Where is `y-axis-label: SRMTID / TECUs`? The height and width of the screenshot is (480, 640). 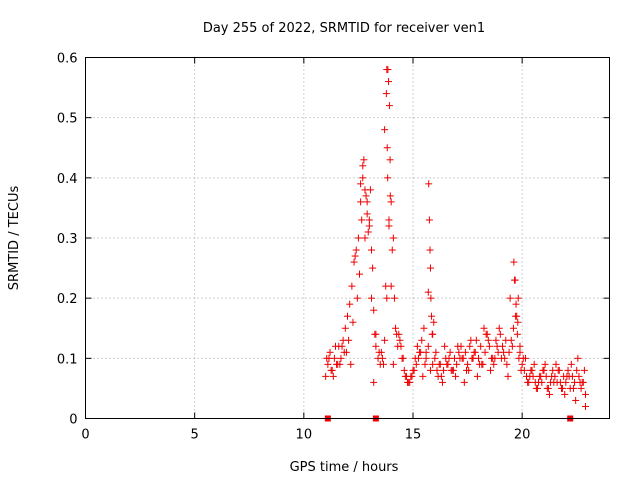 y-axis-label: SRMTID / TECUs is located at coordinates (14, 238).